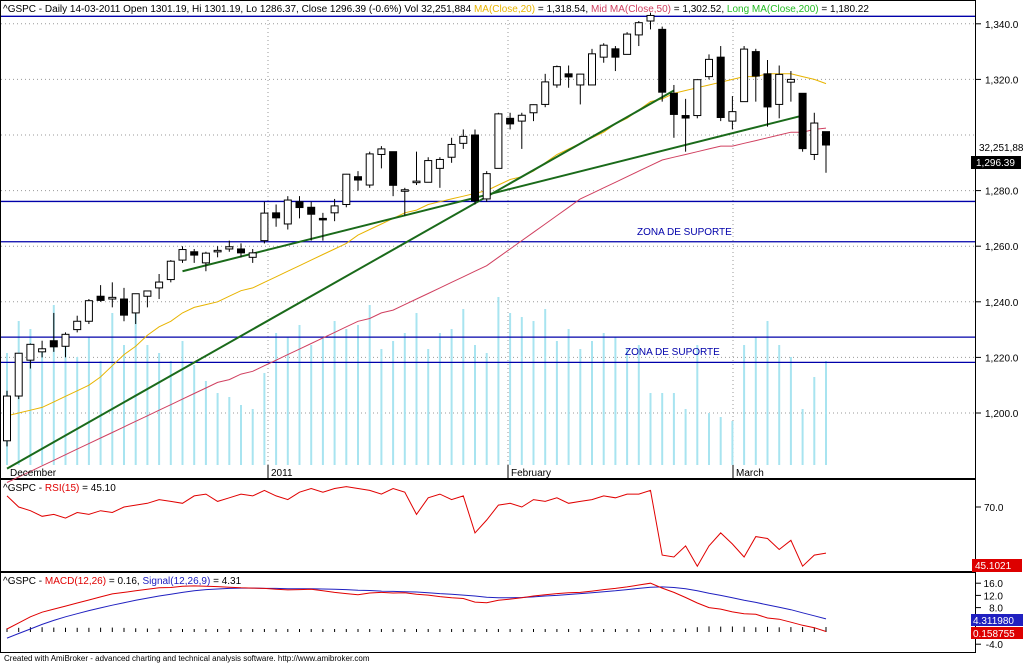 This screenshot has width=1024, height=665. What do you see at coordinates (531, 473) in the screenshot?
I see `x-label-february: February` at bounding box center [531, 473].